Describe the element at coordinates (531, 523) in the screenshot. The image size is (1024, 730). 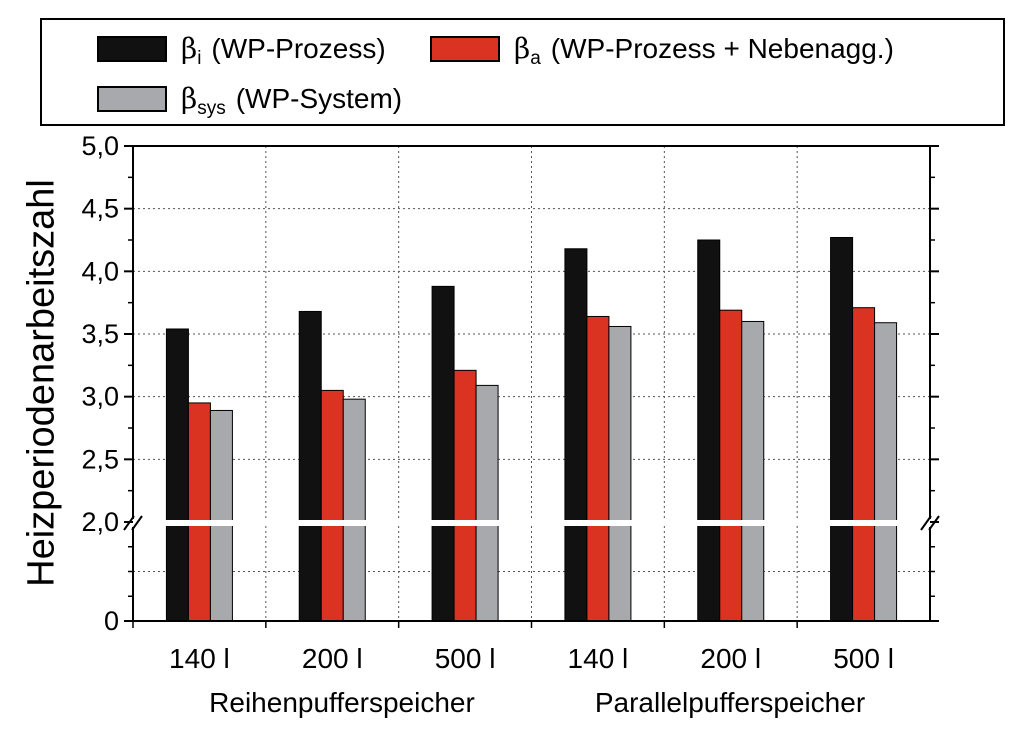
I see `axis-break-band` at that location.